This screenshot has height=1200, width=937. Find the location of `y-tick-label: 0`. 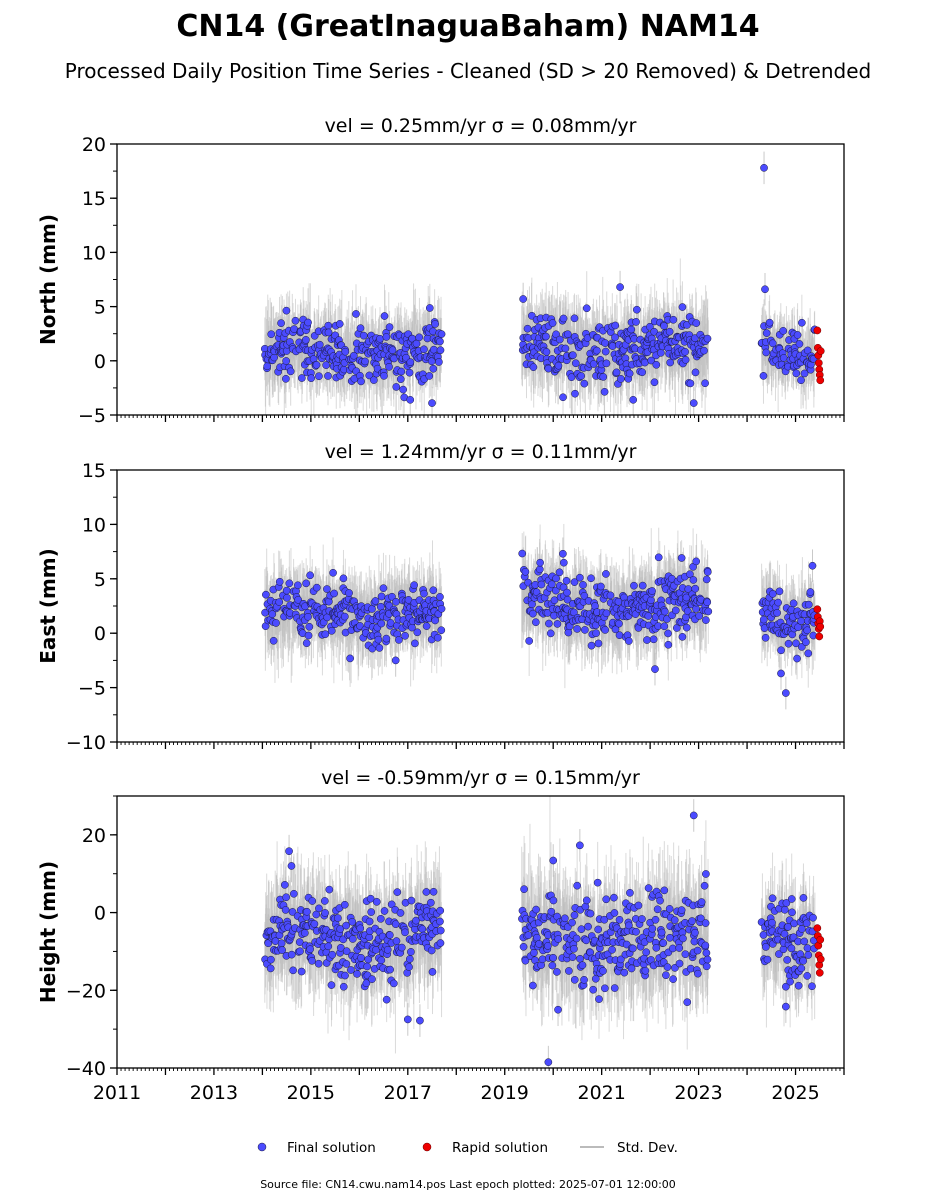

y-tick-label: 0 is located at coordinates (100, 362).